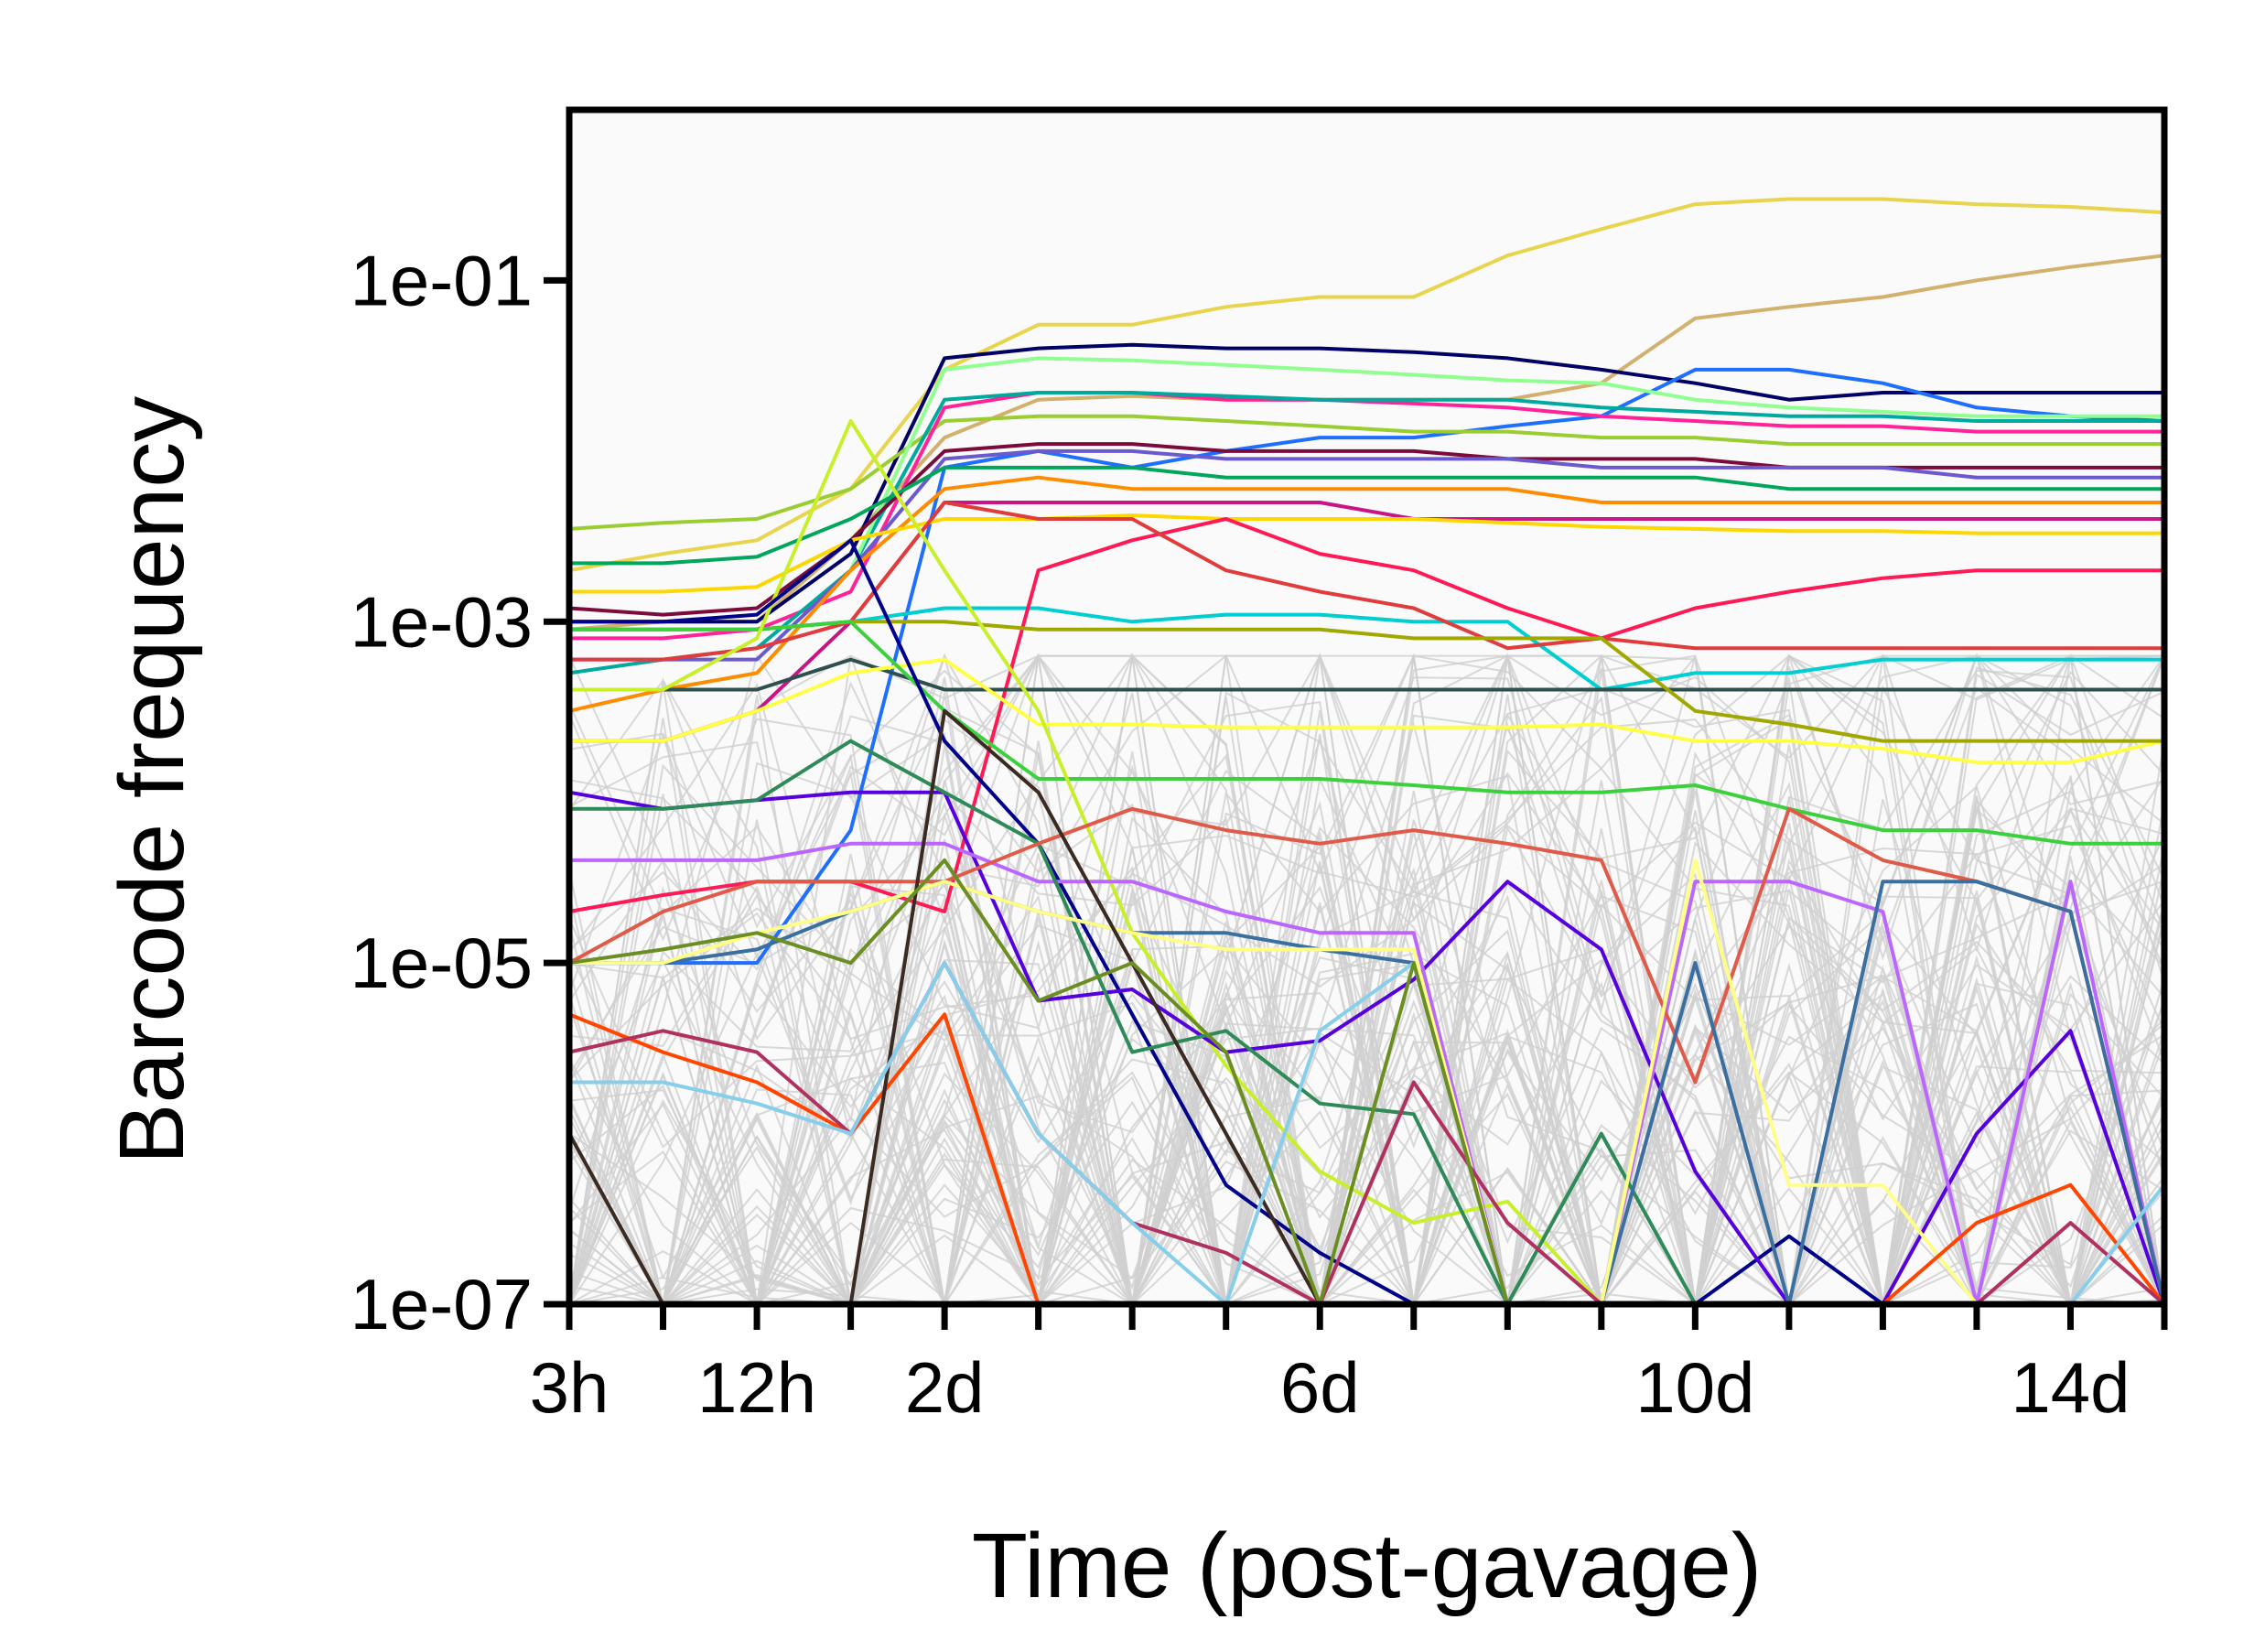 The image size is (2265, 1652). What do you see at coordinates (1367, 1146) in the screenshot?
I see `background-series-line` at bounding box center [1367, 1146].